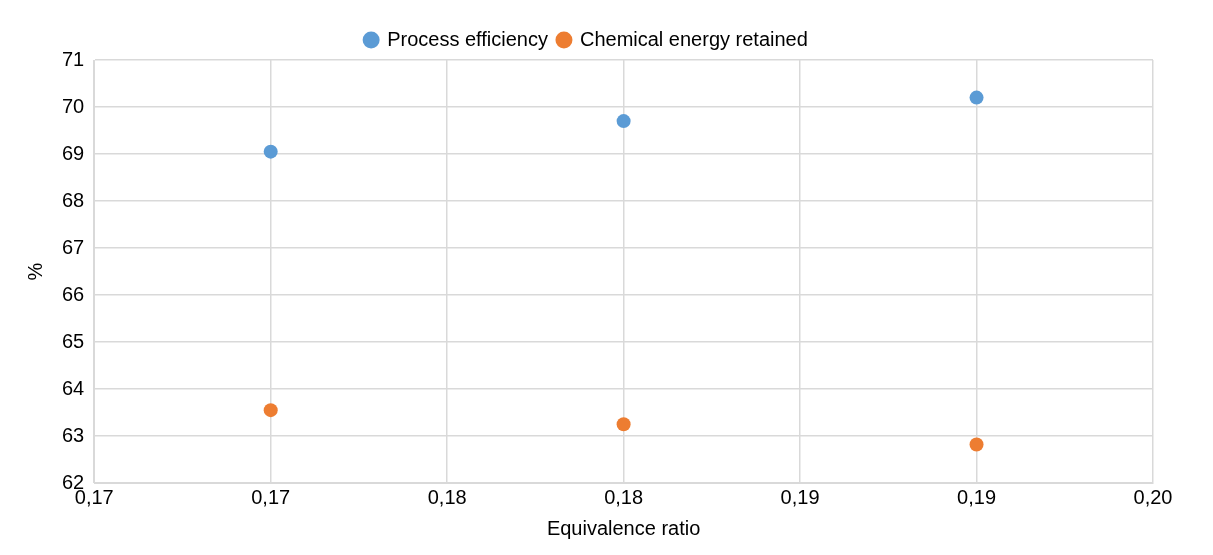  What do you see at coordinates (73, 293) in the screenshot?
I see `y-tick-label: 66` at bounding box center [73, 293].